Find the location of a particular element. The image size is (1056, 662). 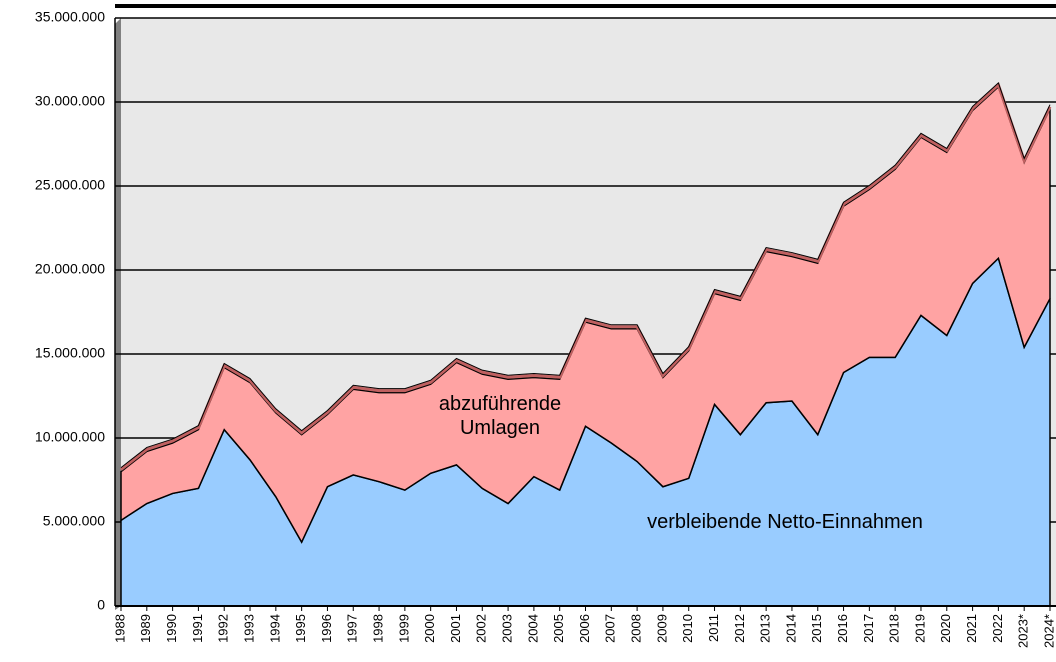

x-tick-label: 2009 is located at coordinates (661, 628).